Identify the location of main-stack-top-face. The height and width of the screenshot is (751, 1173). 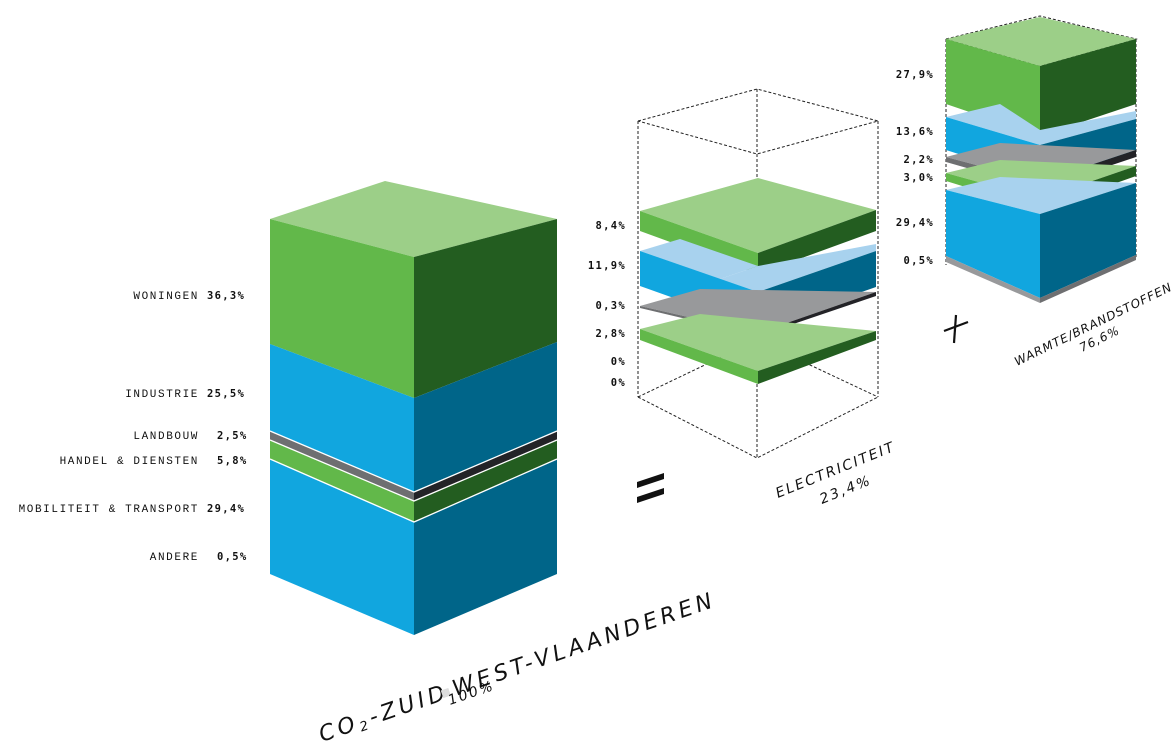
(413, 219).